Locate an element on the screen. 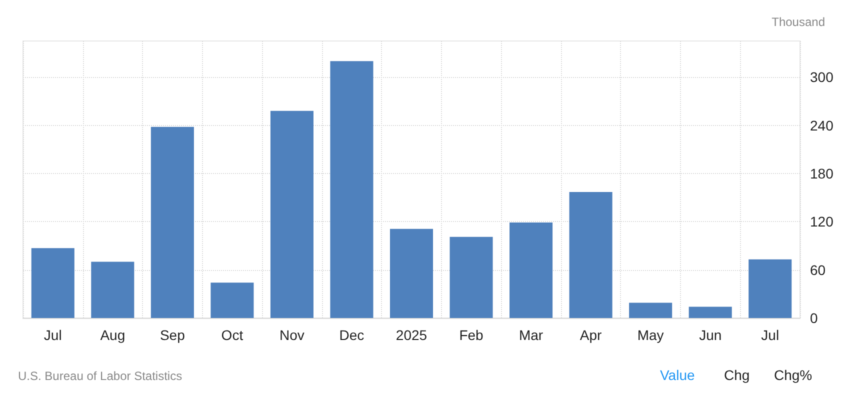  x-tick-label: Jun is located at coordinates (710, 335).